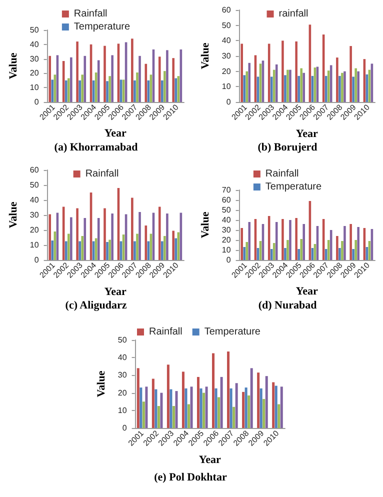  I want to click on x-axis-title: Year, so click(307, 292).